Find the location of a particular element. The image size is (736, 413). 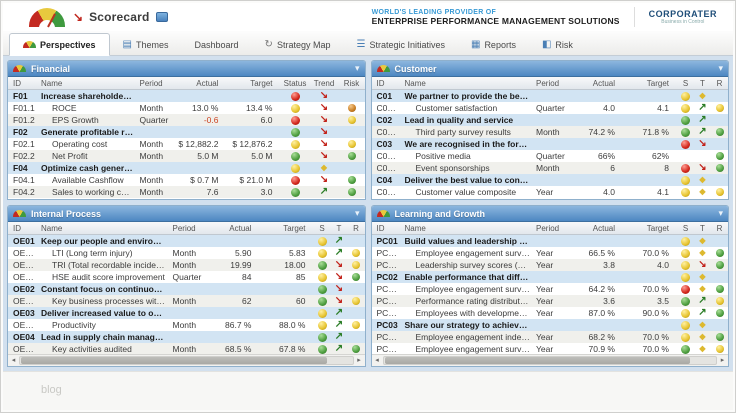

objective-row: F04 Optimize cash generation ◆ is located at coordinates (186, 168).